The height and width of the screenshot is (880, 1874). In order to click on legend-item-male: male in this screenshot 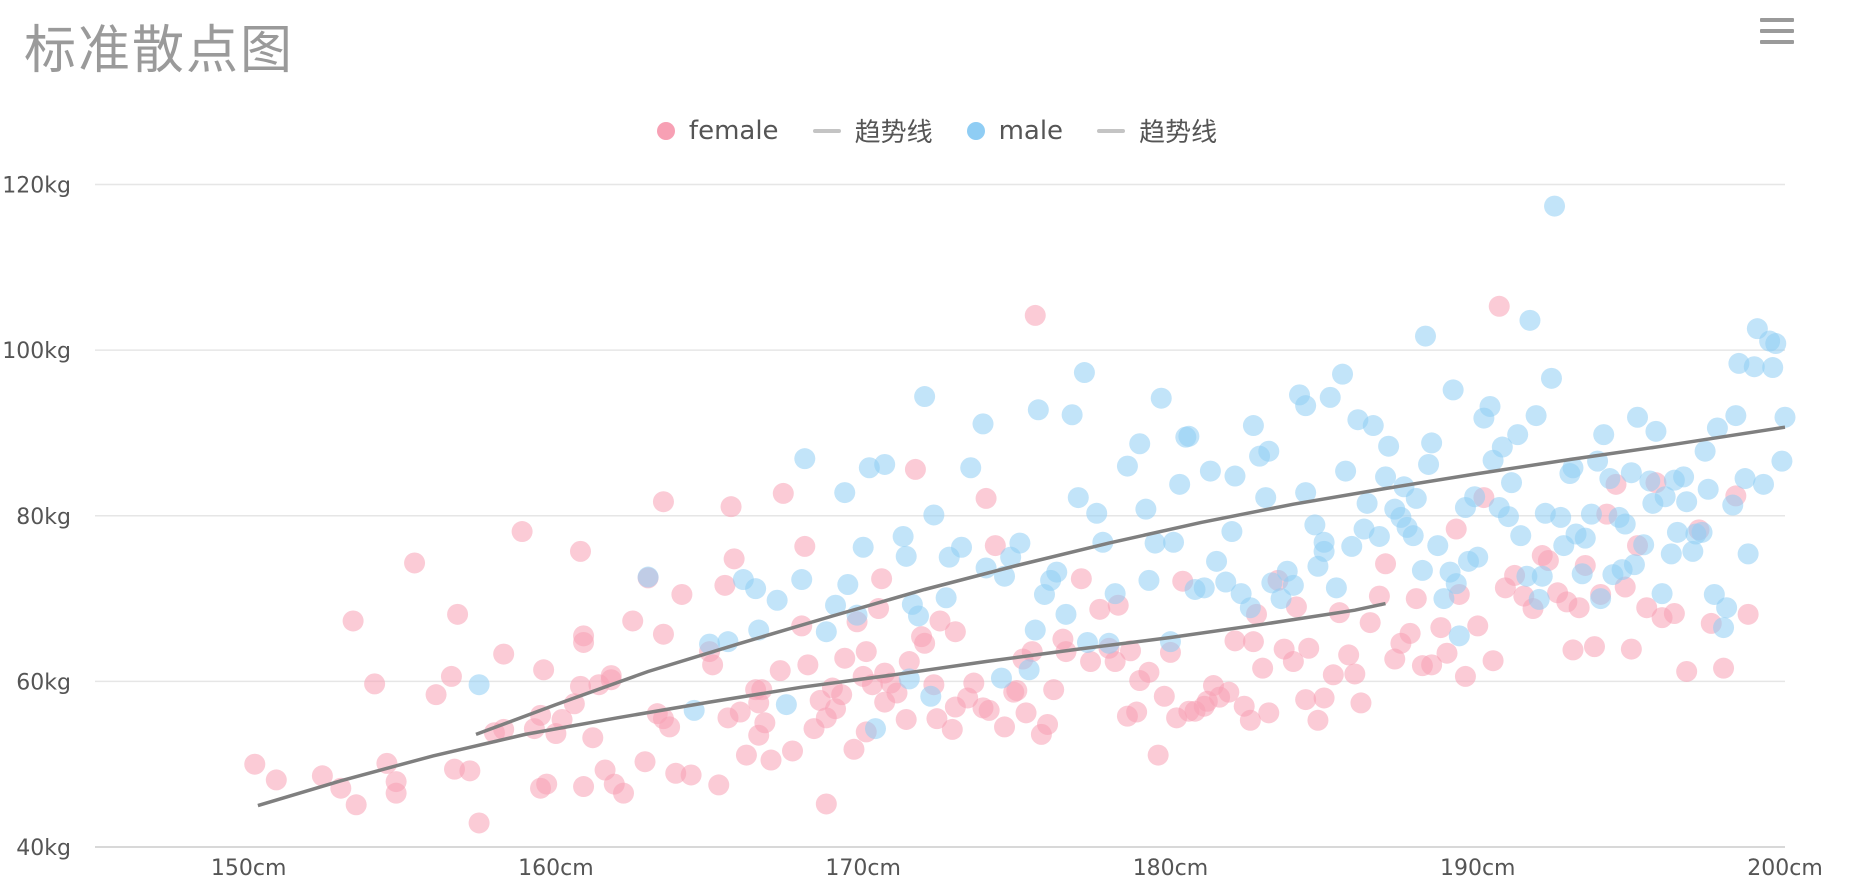, I will do `click(1015, 130)`.